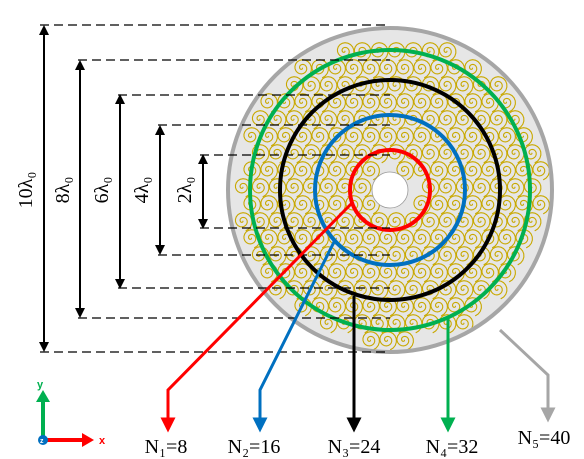 This screenshot has height=459, width=584. I want to click on x-axis-head, so click(88, 440).